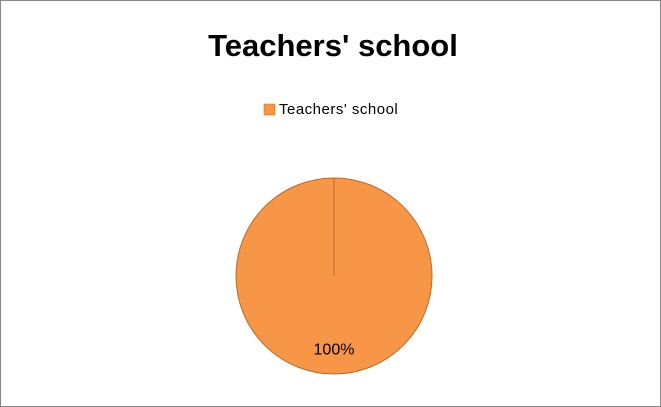 The width and height of the screenshot is (661, 407). I want to click on legend-label: Teachers' school, so click(338, 109).